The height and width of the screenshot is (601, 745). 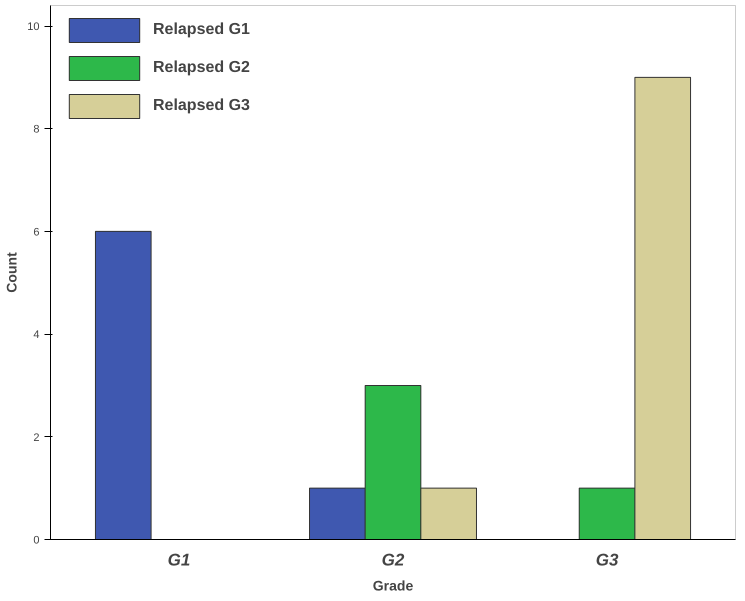 What do you see at coordinates (36, 335) in the screenshot?
I see `y-tick-label: 4` at bounding box center [36, 335].